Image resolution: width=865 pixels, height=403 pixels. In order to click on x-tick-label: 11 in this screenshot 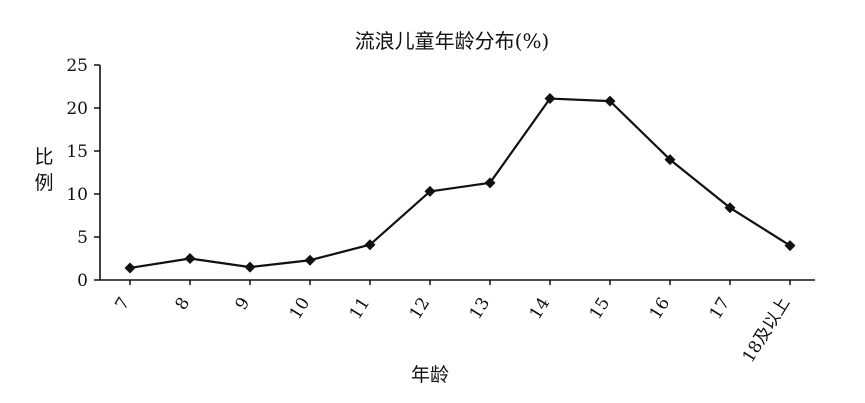, I will do `click(360, 308)`.